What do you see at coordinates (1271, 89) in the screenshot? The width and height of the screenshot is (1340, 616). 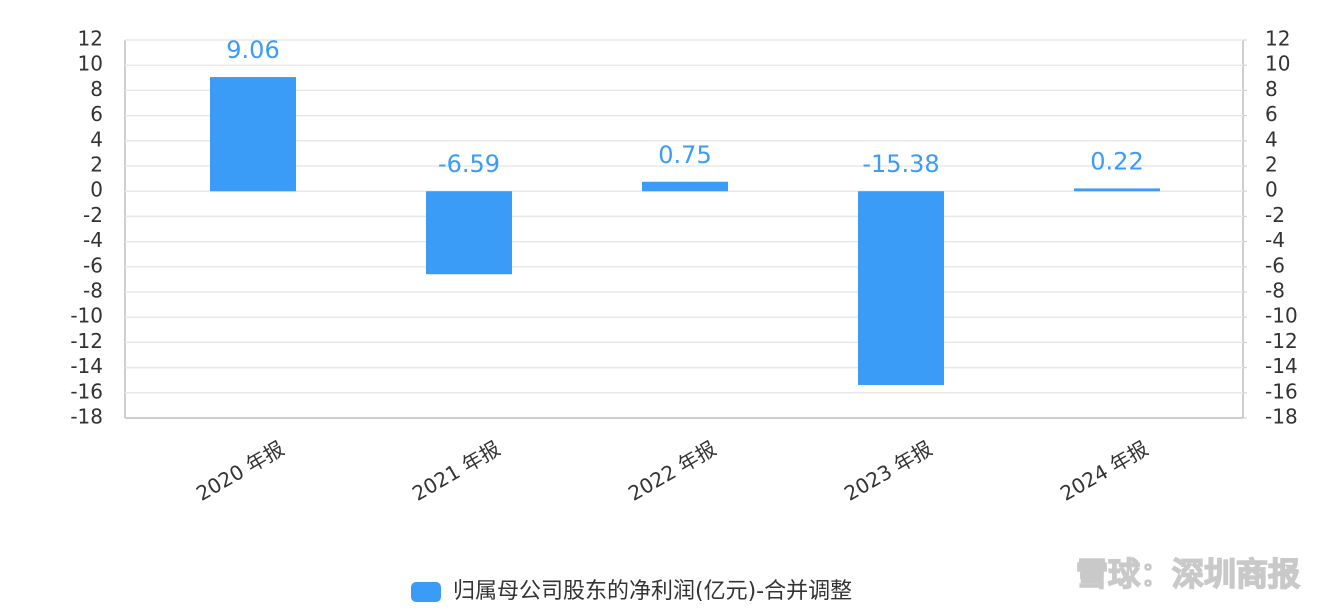 I see `y2-tick-label: 8` at bounding box center [1271, 89].